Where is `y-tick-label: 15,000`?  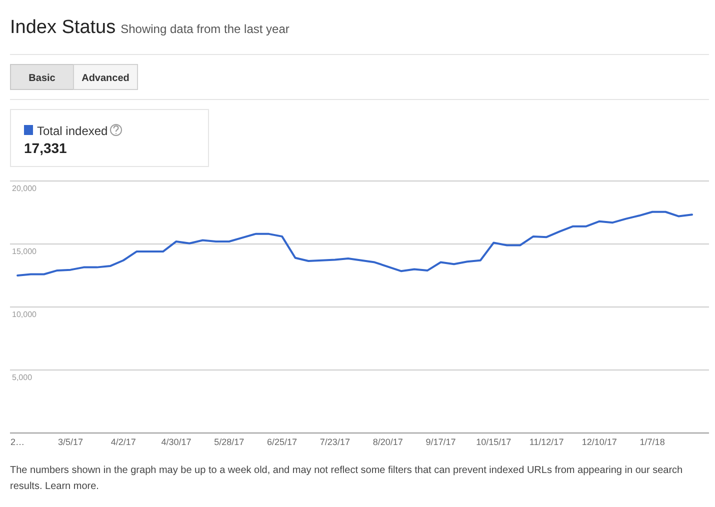 y-tick-label: 15,000 is located at coordinates (25, 251).